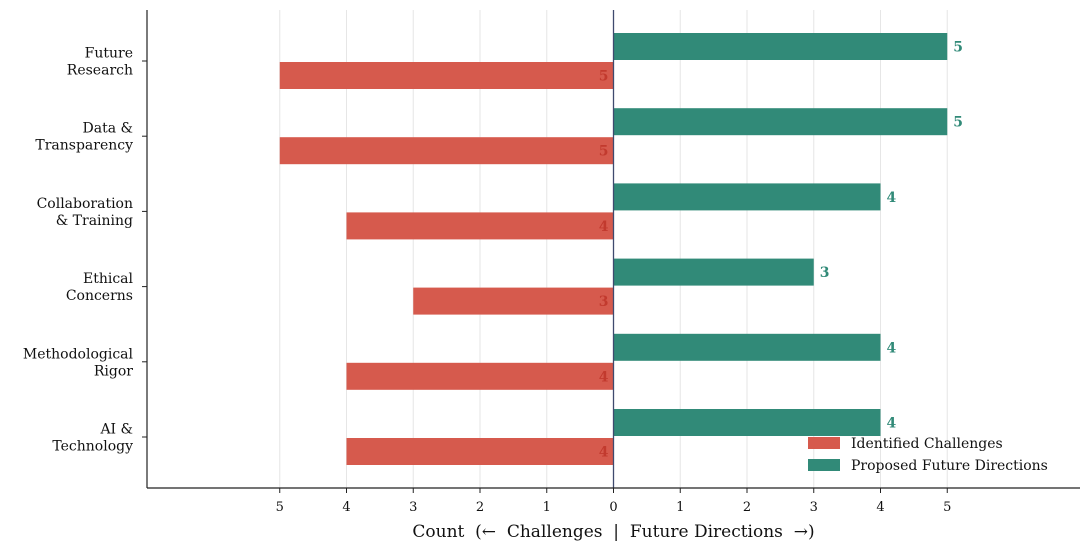 The height and width of the screenshot is (542, 1087). Describe the element at coordinates (825, 273) in the screenshot. I see `data-label-future-directions: 3` at that location.